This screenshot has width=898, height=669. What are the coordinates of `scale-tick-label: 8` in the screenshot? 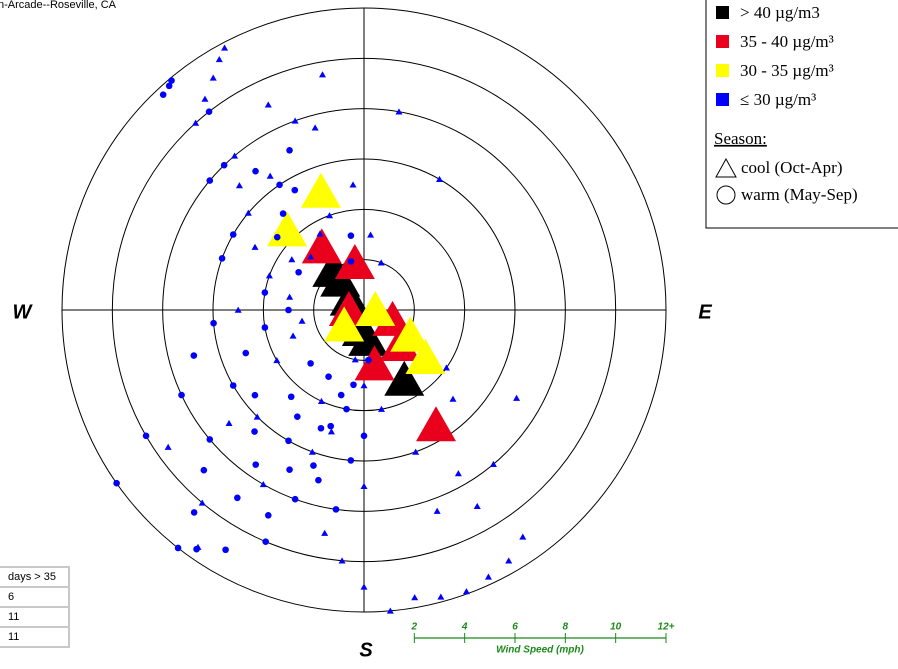 It's located at (566, 627).